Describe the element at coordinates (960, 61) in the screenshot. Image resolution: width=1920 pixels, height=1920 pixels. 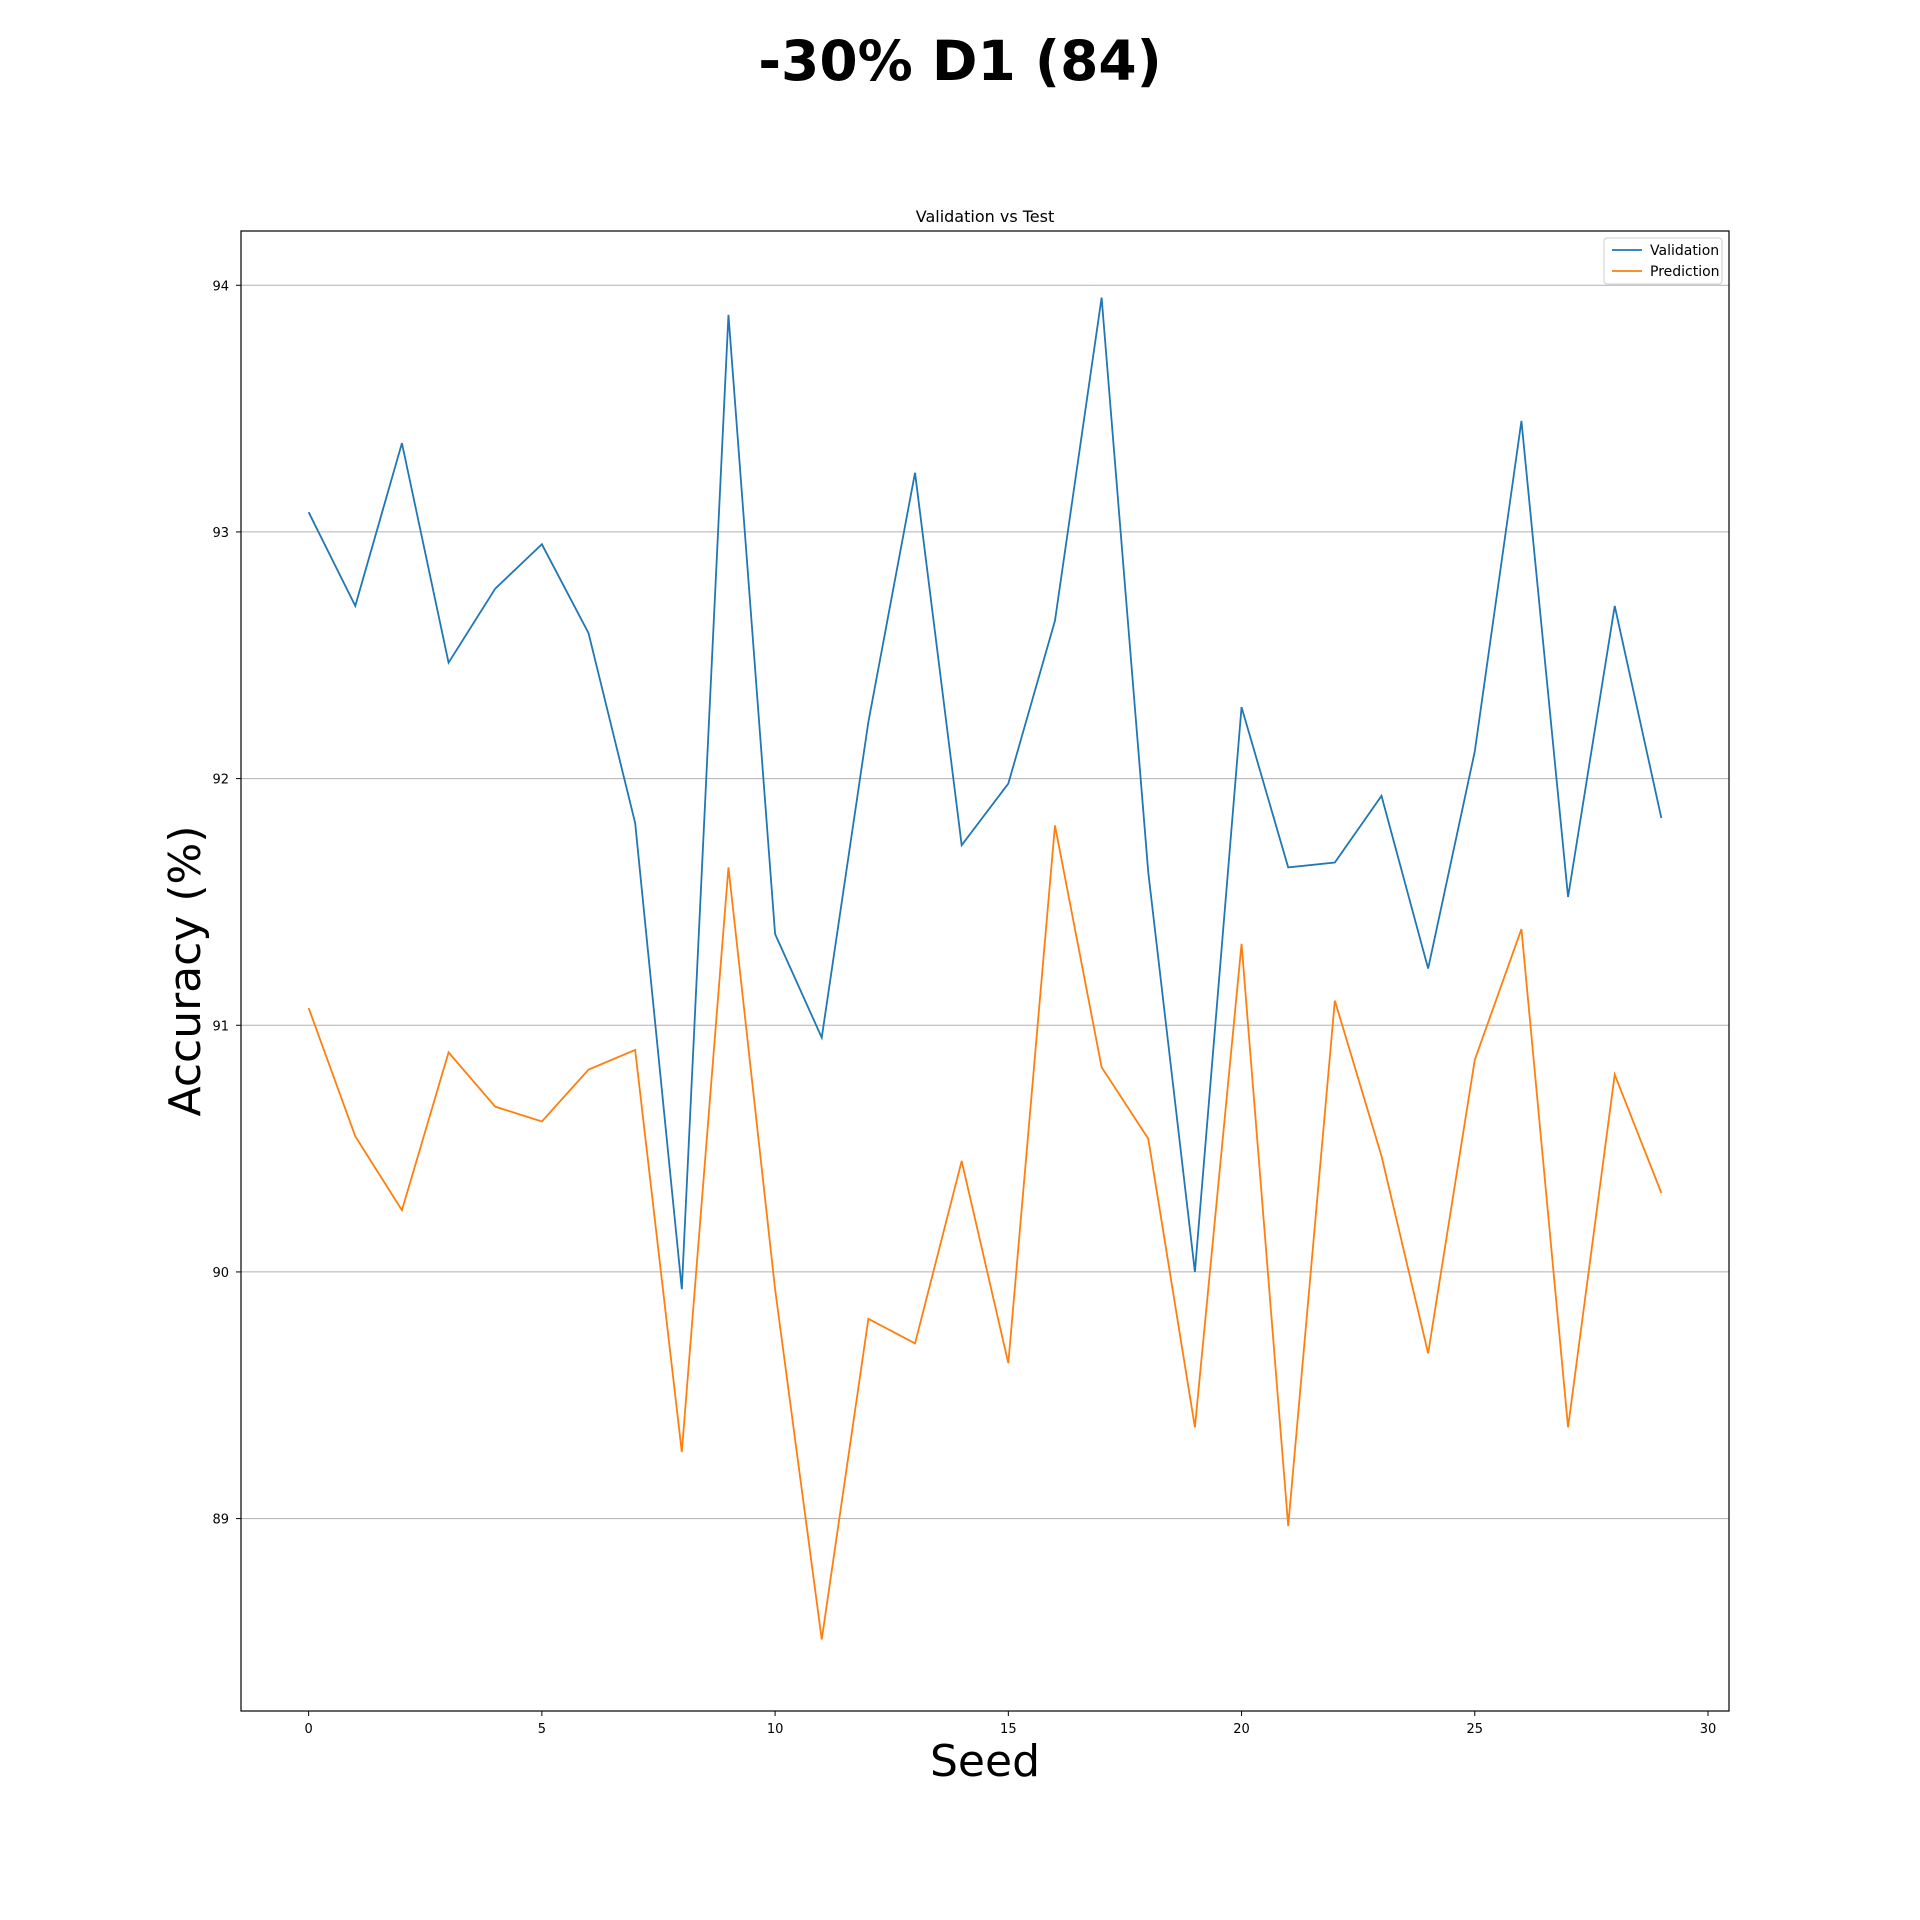
I see `figure-title: -30% D1 (84)` at that location.